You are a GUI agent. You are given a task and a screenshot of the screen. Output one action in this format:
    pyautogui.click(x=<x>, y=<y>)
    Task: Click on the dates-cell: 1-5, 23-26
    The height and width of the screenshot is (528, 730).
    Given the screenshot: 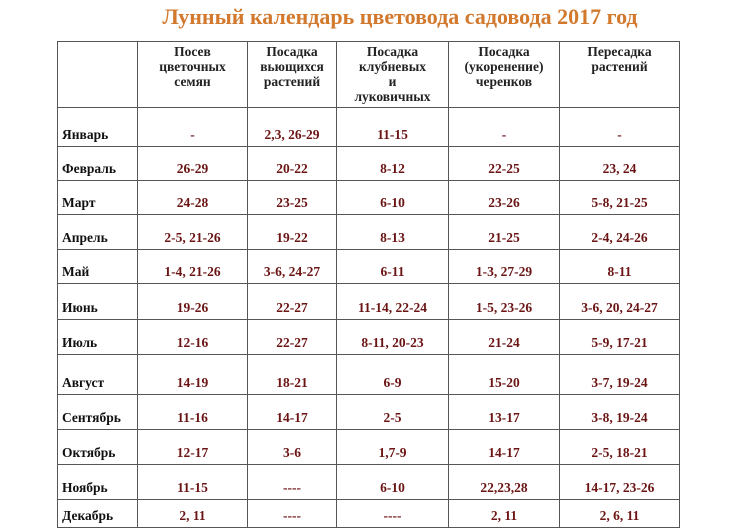 What is the action you would take?
    pyautogui.click(x=504, y=301)
    